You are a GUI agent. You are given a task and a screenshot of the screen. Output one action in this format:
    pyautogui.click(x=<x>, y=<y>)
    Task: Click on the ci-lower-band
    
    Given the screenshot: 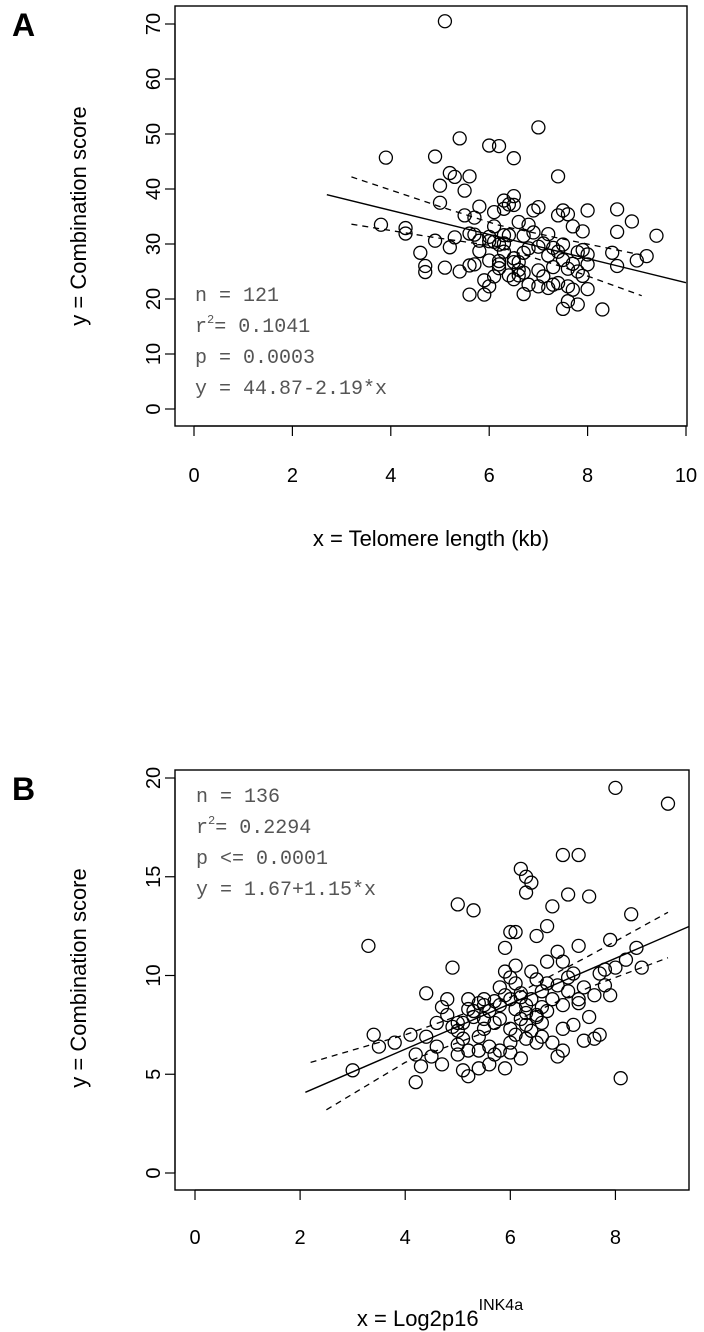 What is the action you would take?
    pyautogui.click(x=496, y=260)
    